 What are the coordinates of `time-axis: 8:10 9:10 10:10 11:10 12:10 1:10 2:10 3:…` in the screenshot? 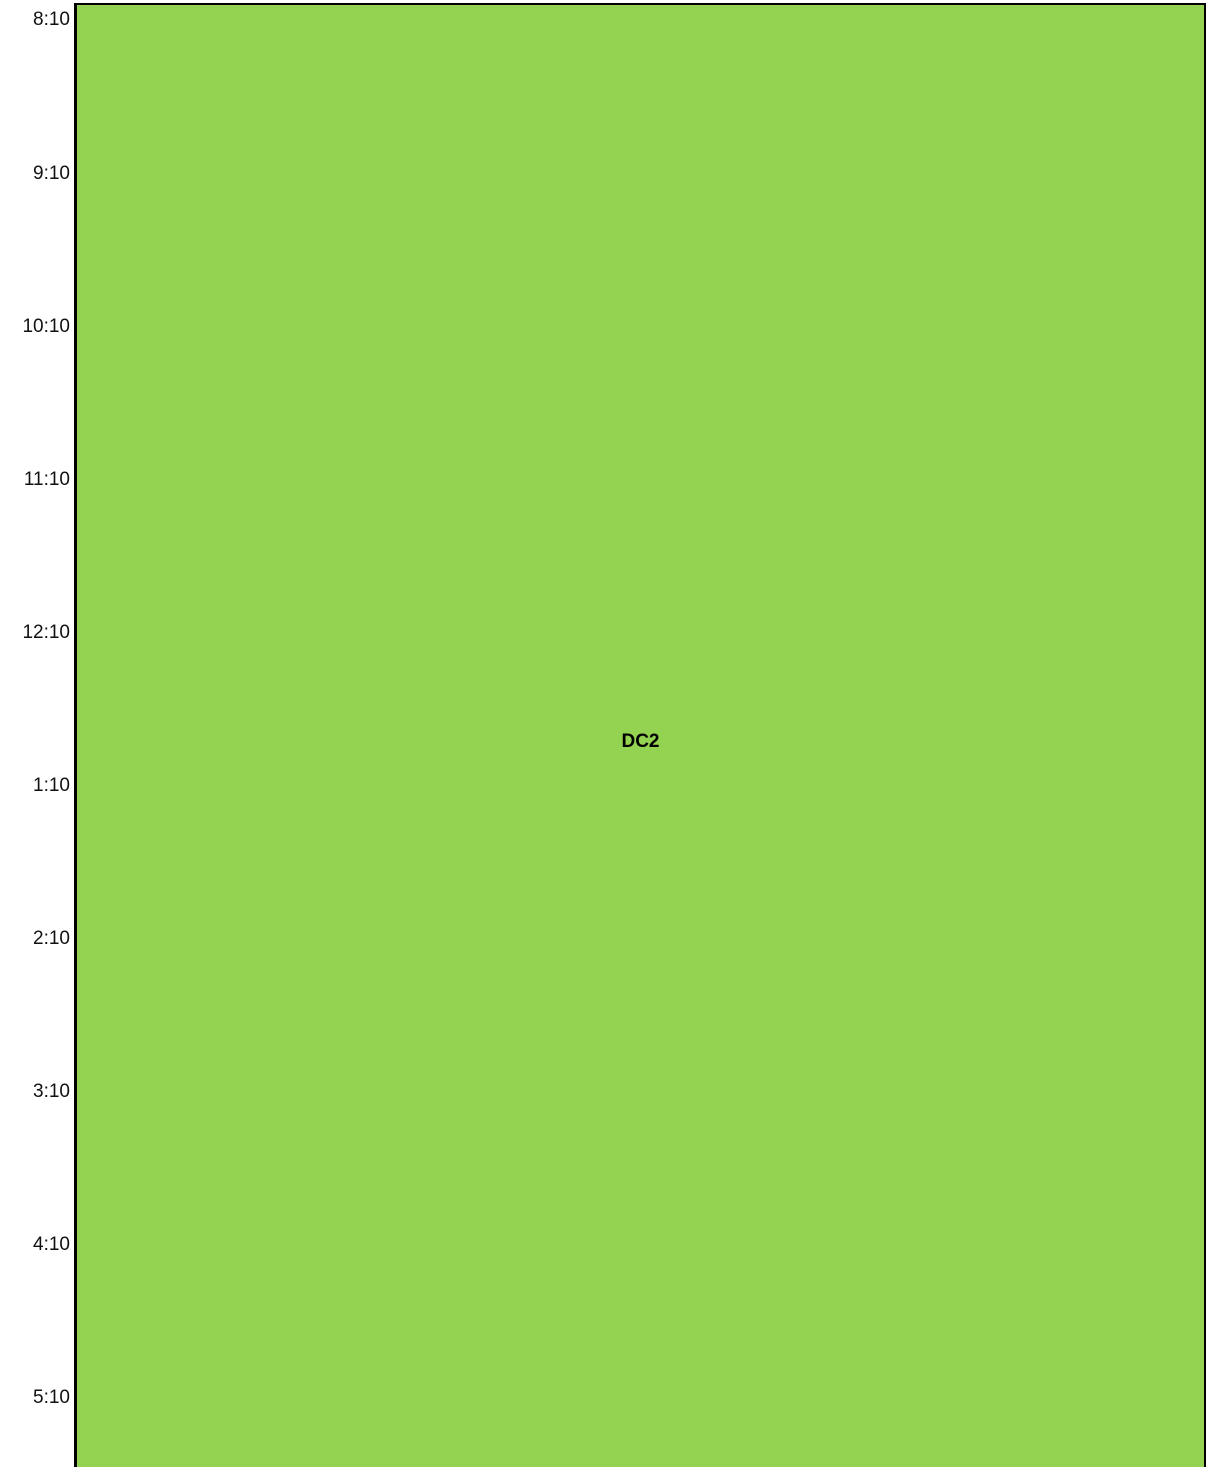 It's located at (37, 733).